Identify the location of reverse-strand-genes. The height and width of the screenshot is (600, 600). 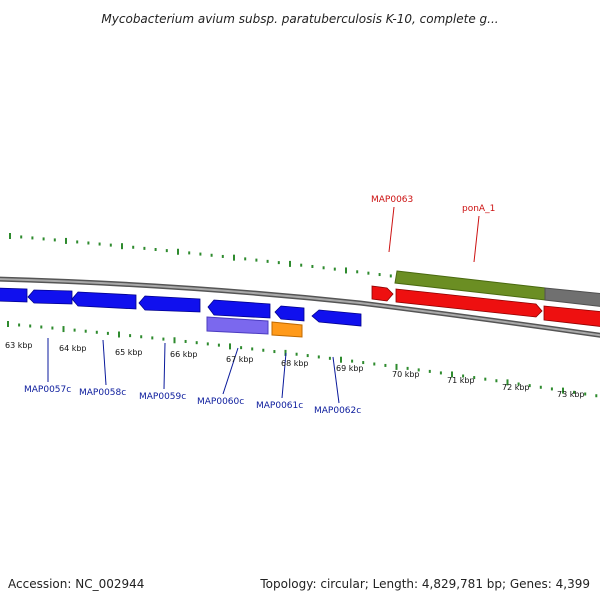
(181, 307).